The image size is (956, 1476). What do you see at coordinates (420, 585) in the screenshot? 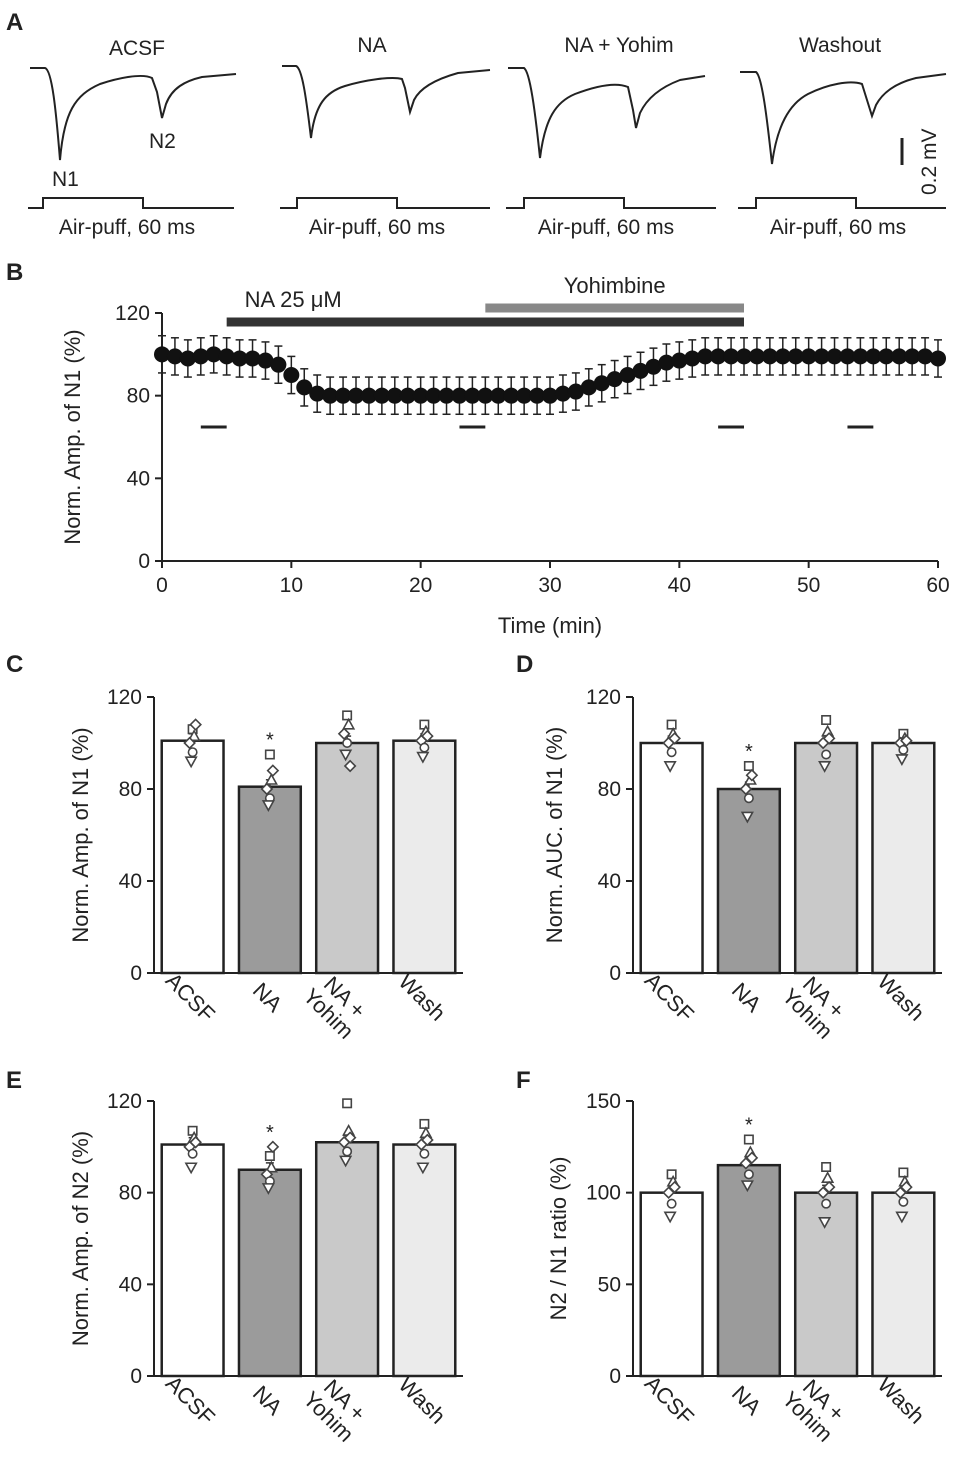
I see `x-tick-label-b-20: 20` at bounding box center [420, 585].